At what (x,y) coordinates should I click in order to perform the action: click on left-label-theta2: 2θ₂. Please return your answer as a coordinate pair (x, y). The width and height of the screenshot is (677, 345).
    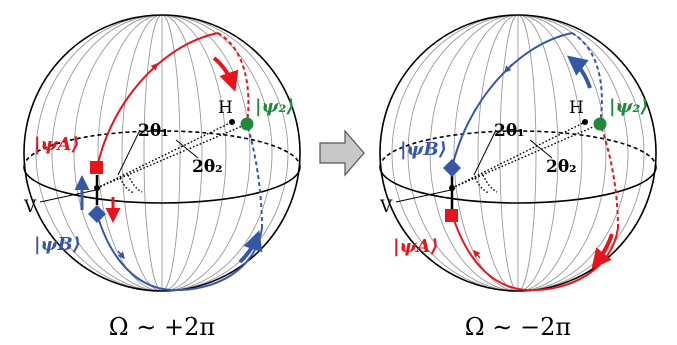
    Looking at the image, I should click on (207, 167).